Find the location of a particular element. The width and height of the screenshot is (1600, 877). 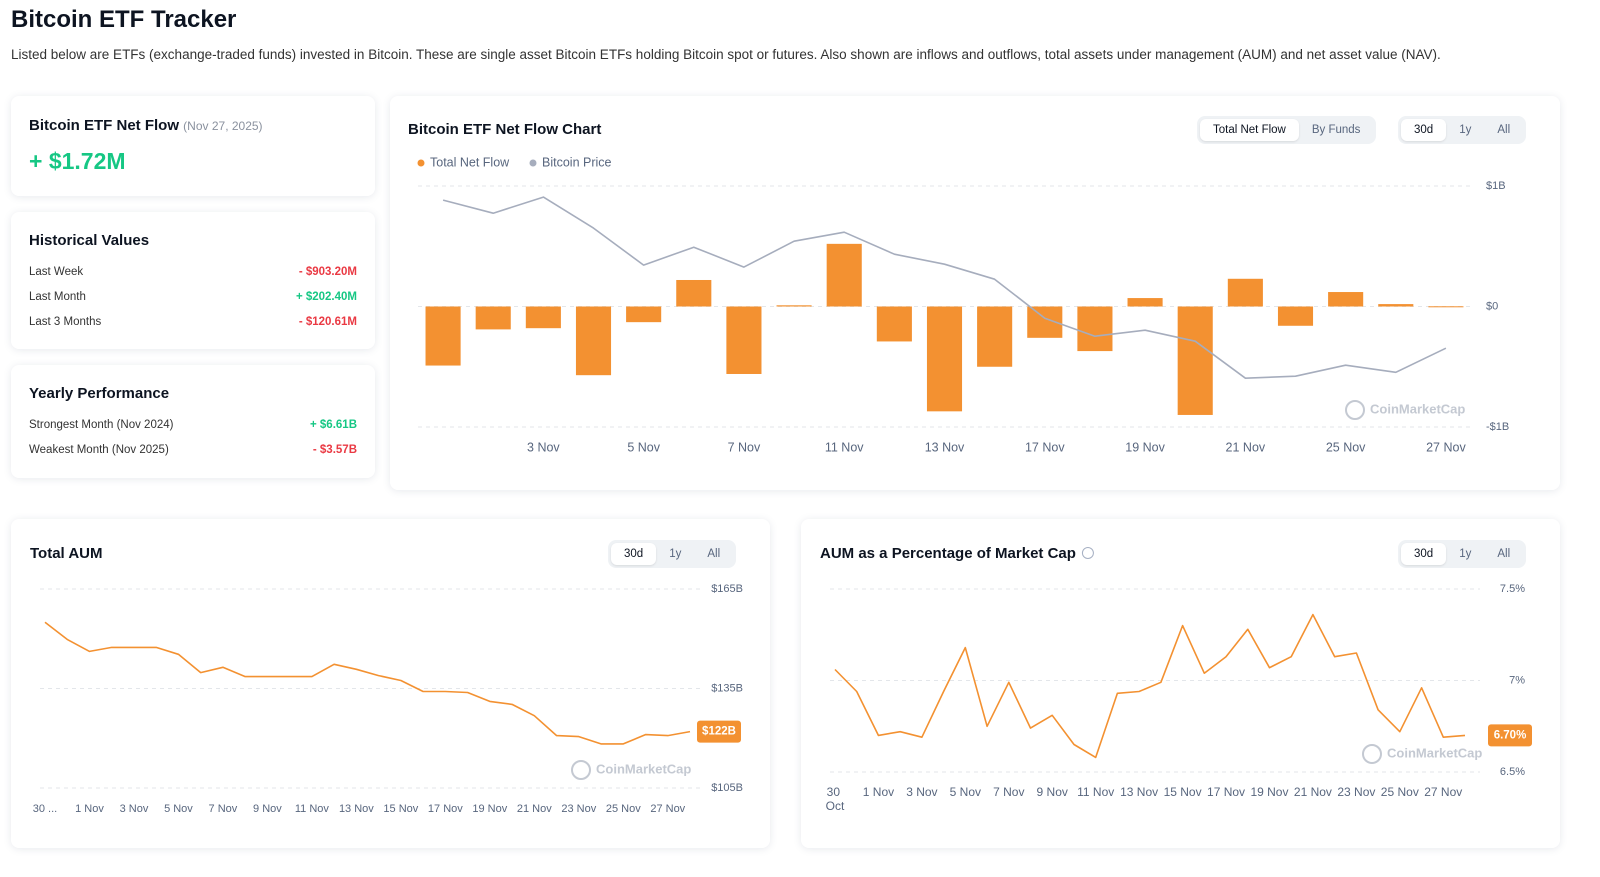

stat-label: Last Week is located at coordinates (56, 272).